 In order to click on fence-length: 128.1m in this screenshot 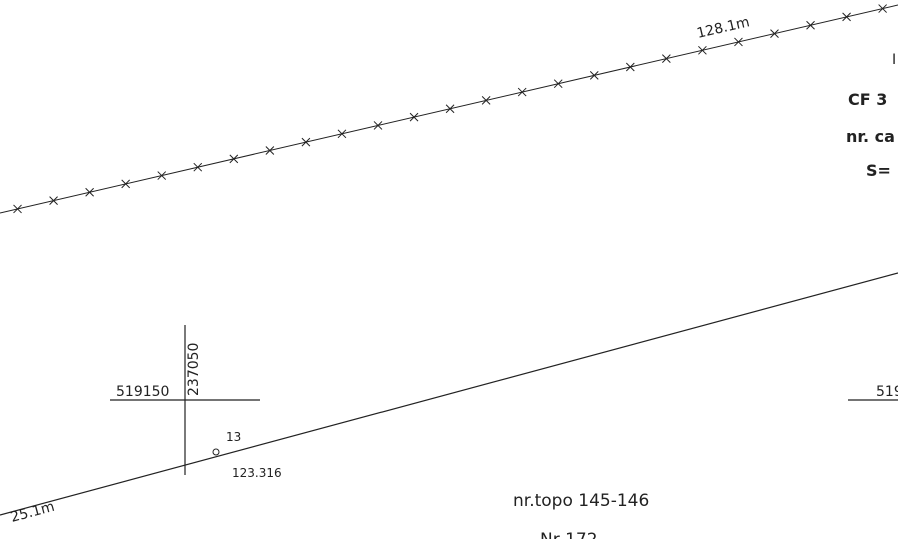, I will do `click(723, 28)`.